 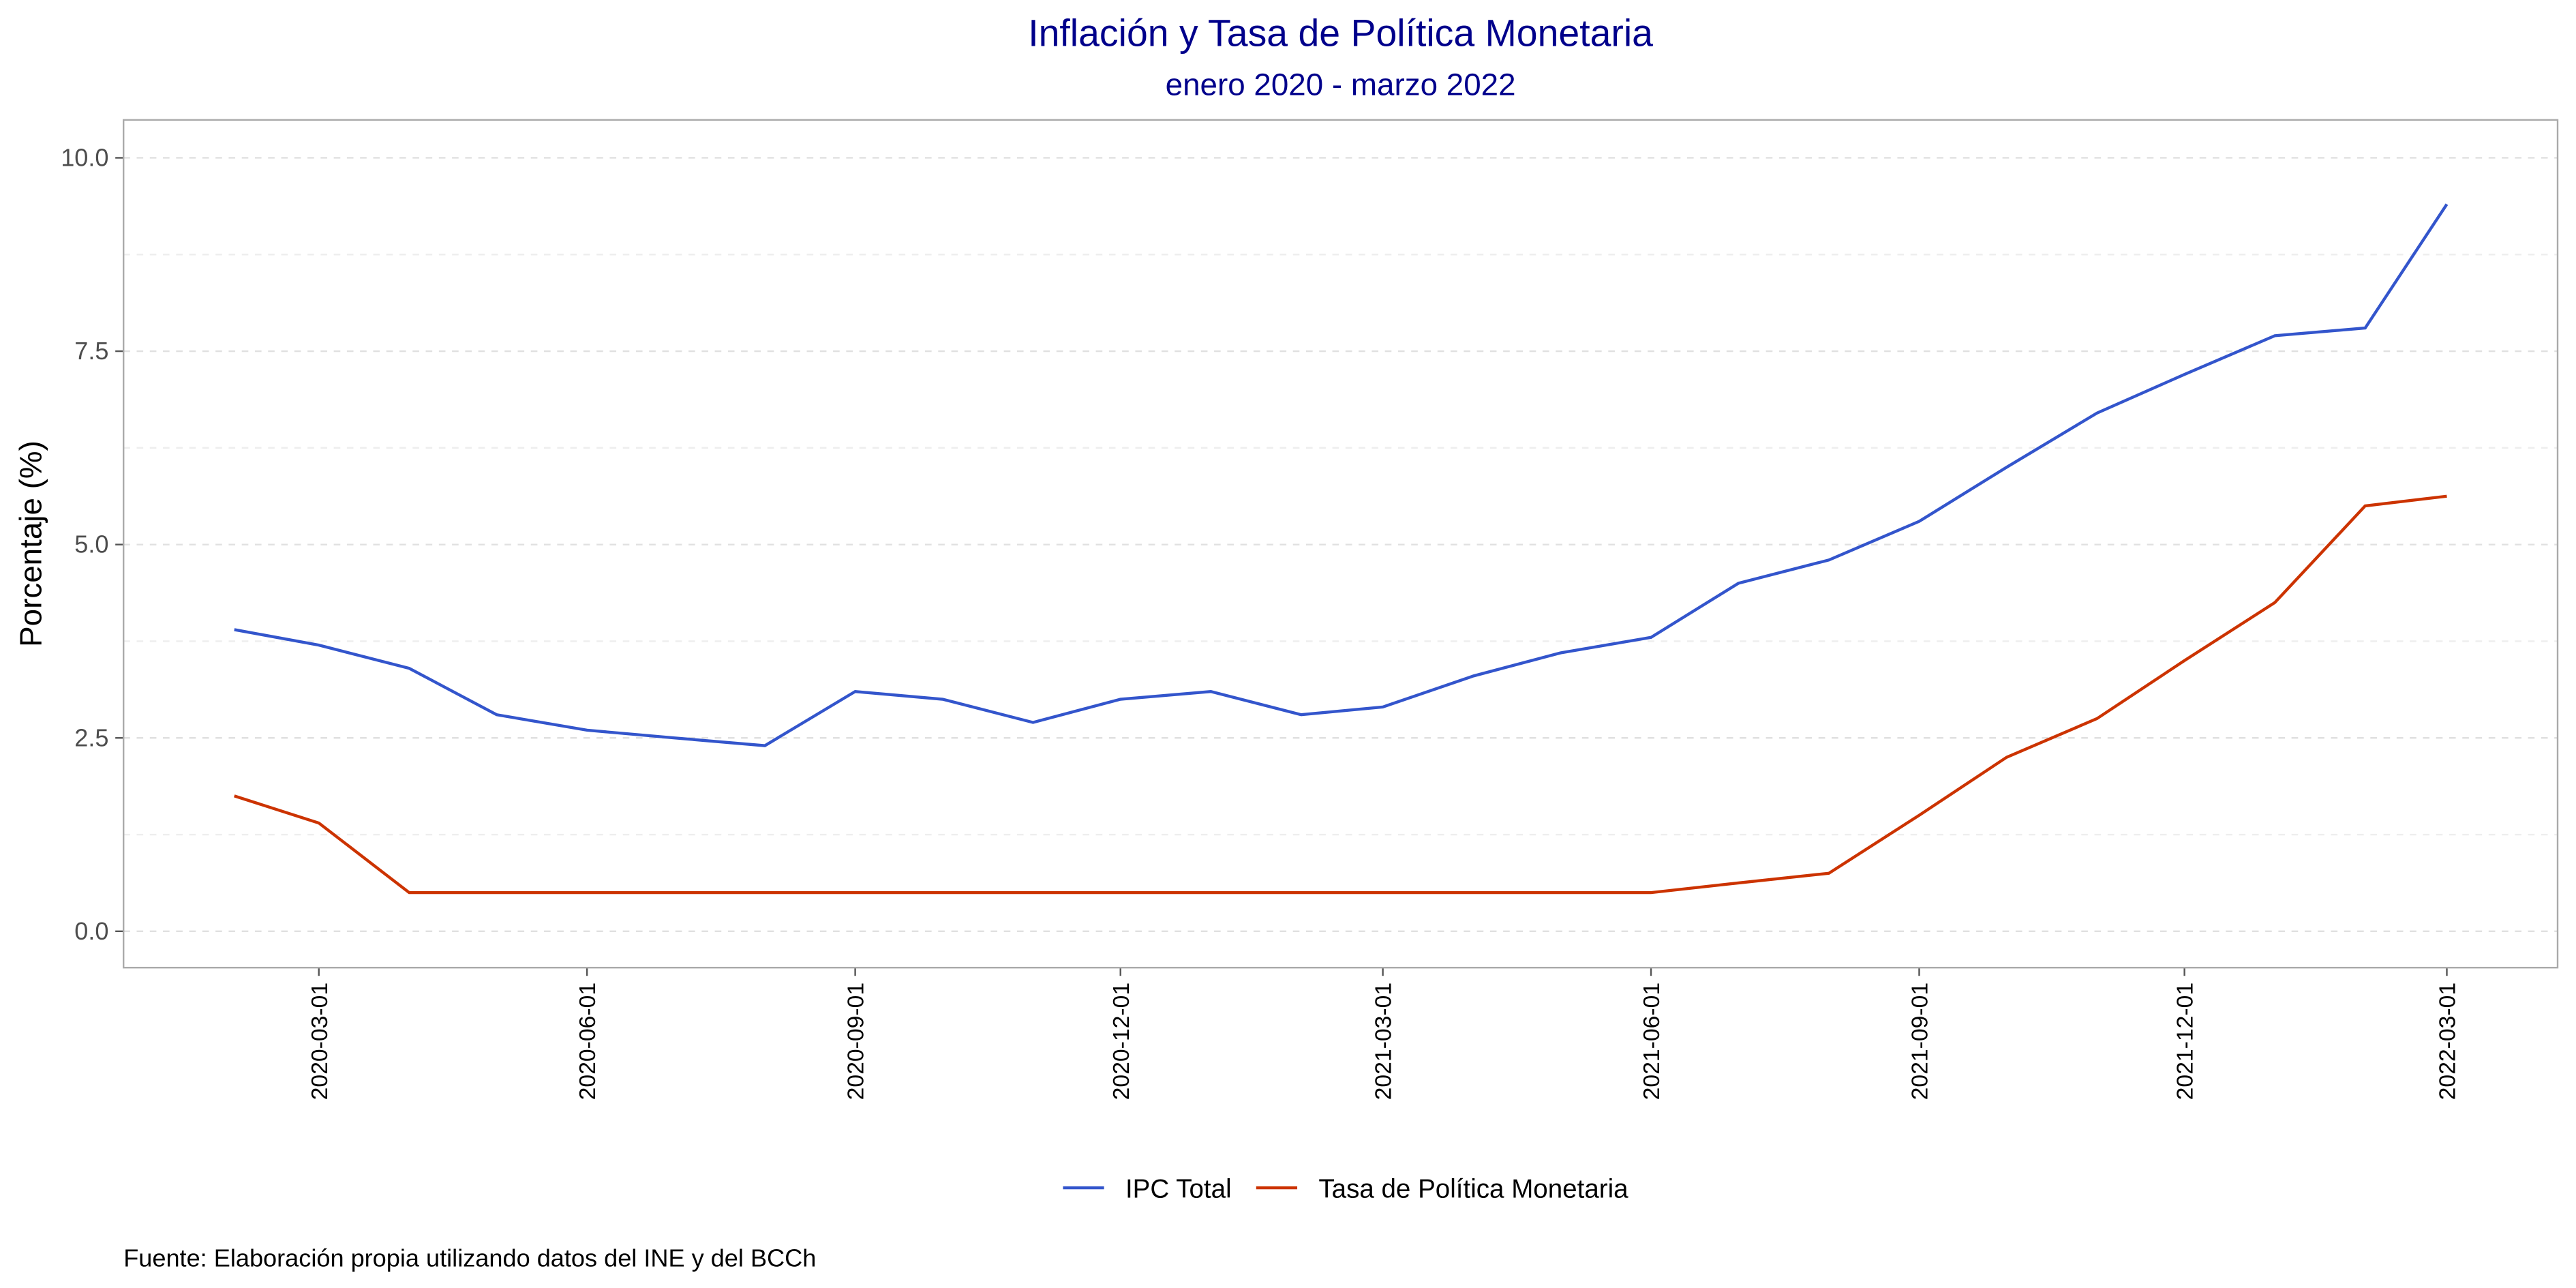 I want to click on chart-title: Inflación y Tasa de Política Monetaria, so click(x=1340, y=33).